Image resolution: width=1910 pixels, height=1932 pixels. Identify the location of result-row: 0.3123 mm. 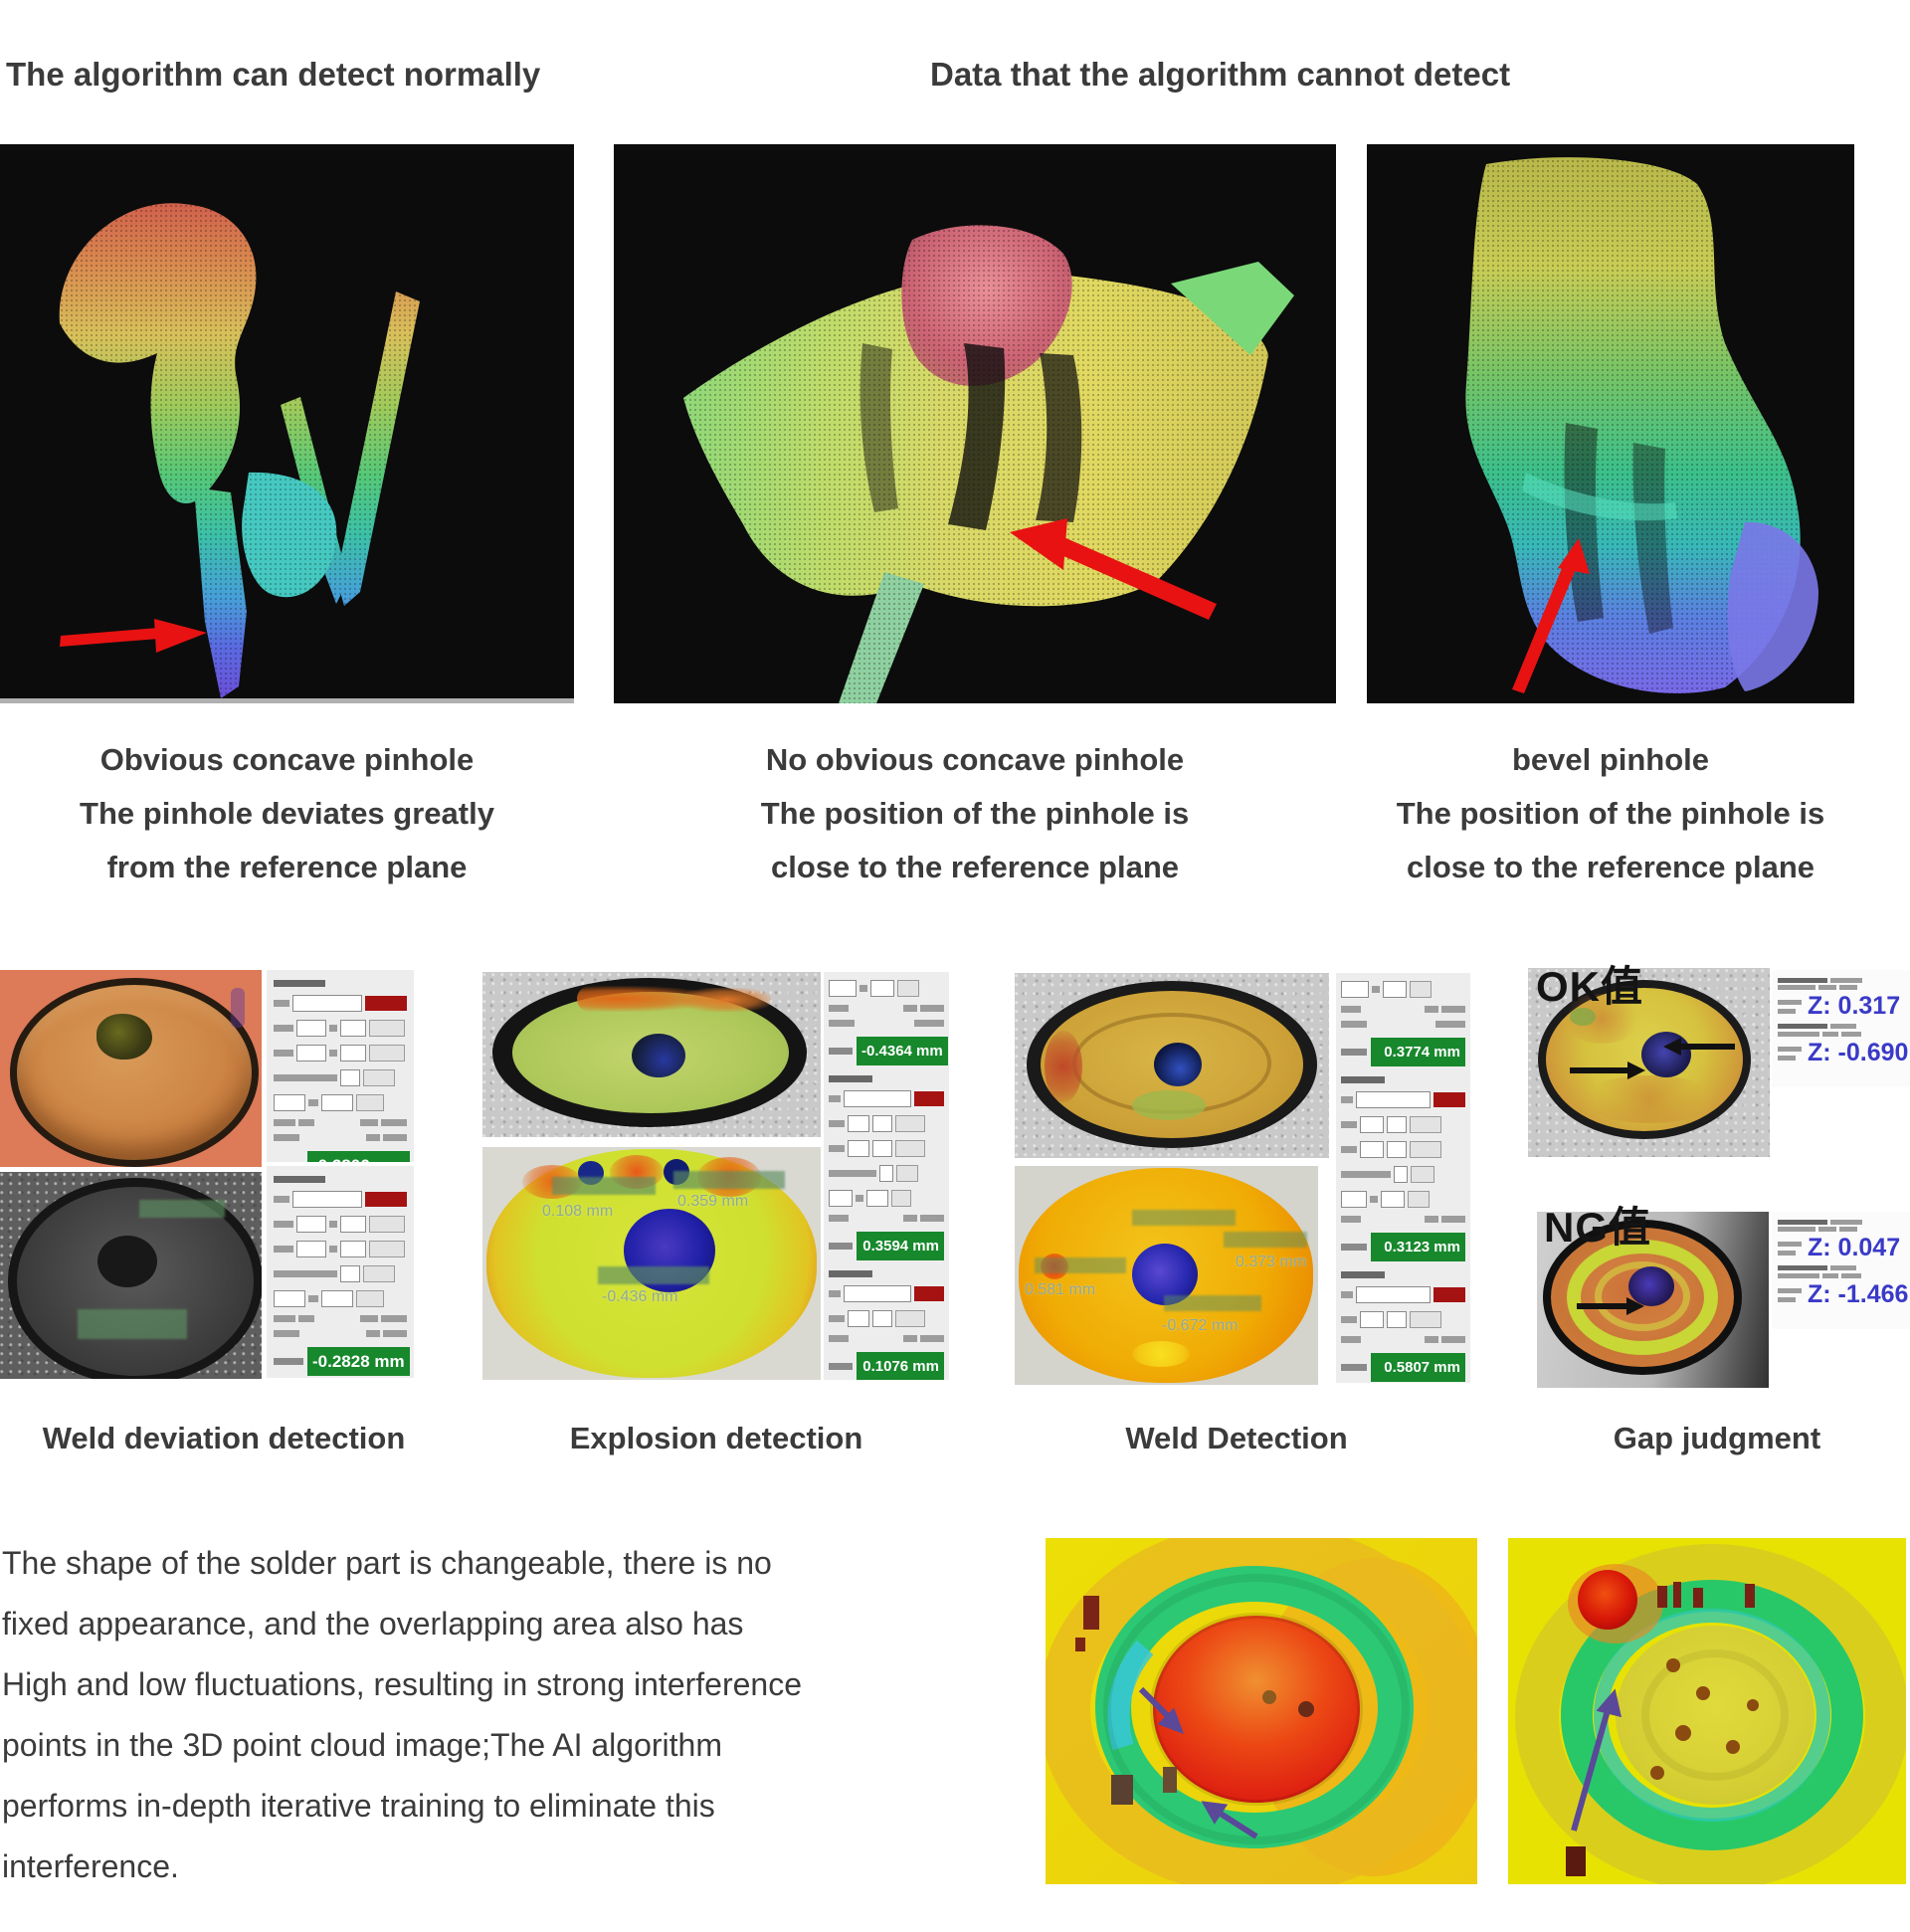
(1403, 1247).